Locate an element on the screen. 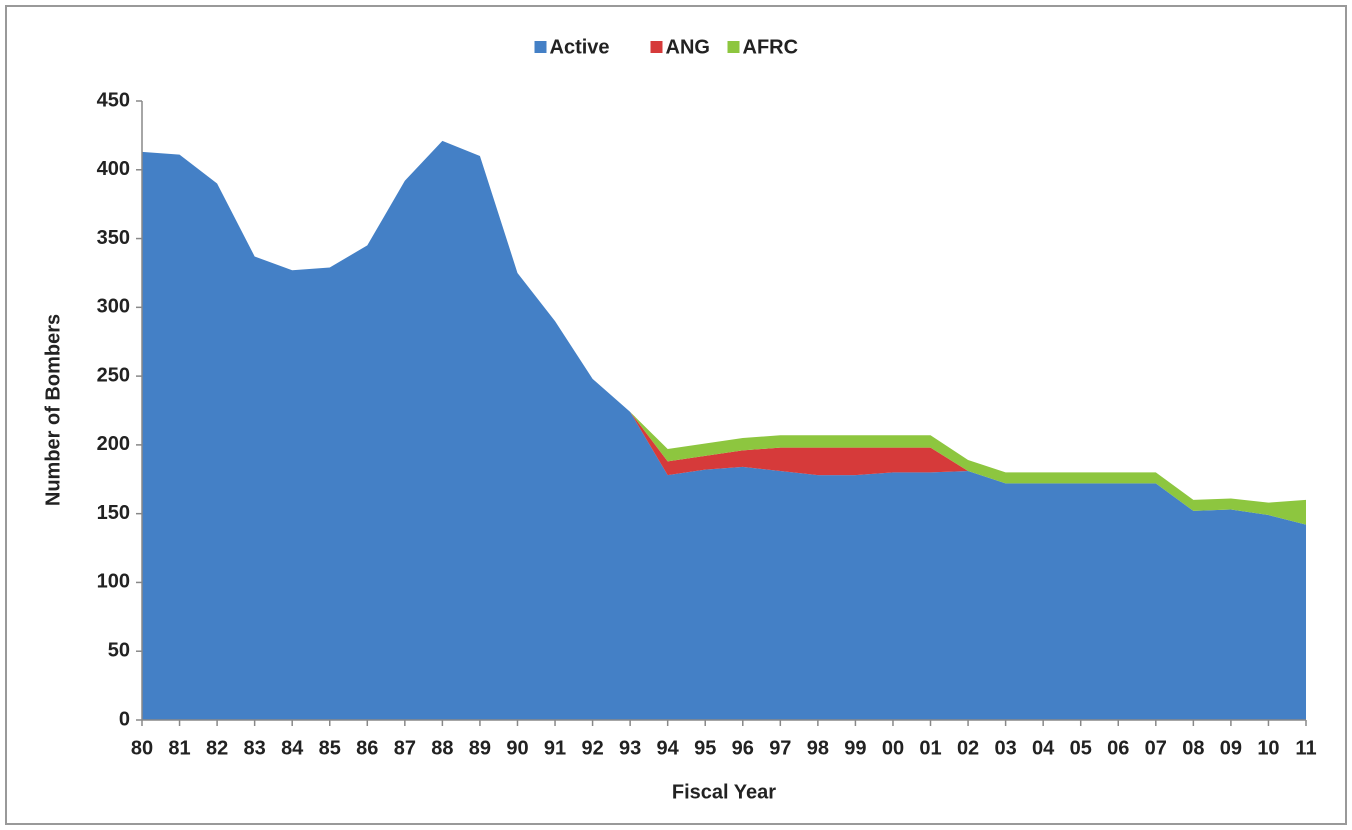  legend-label: AFRC is located at coordinates (771, 47).